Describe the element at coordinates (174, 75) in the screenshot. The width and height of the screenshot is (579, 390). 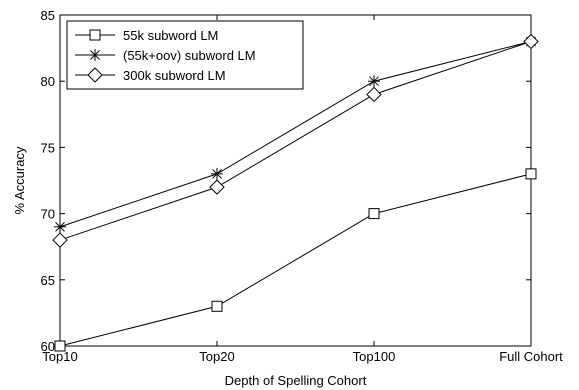
I see `legend-label: 300k subword LM` at that location.